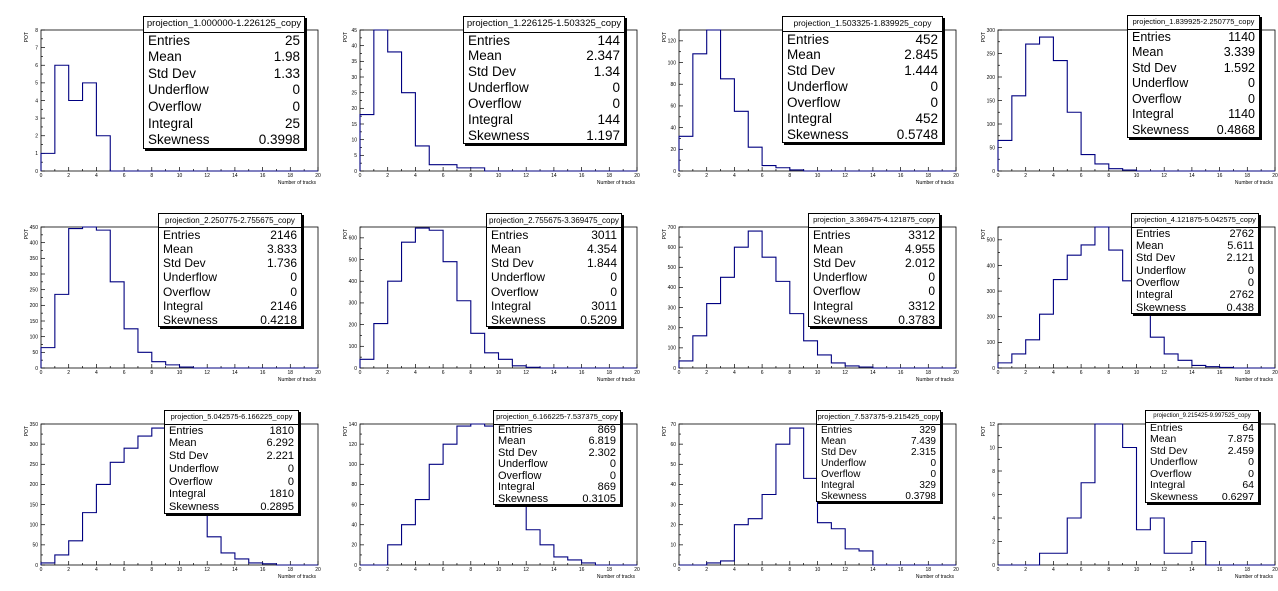 The height and width of the screenshot is (591, 1278). What do you see at coordinates (874, 306) in the screenshot?
I see `stats-row: Integral 3312` at bounding box center [874, 306].